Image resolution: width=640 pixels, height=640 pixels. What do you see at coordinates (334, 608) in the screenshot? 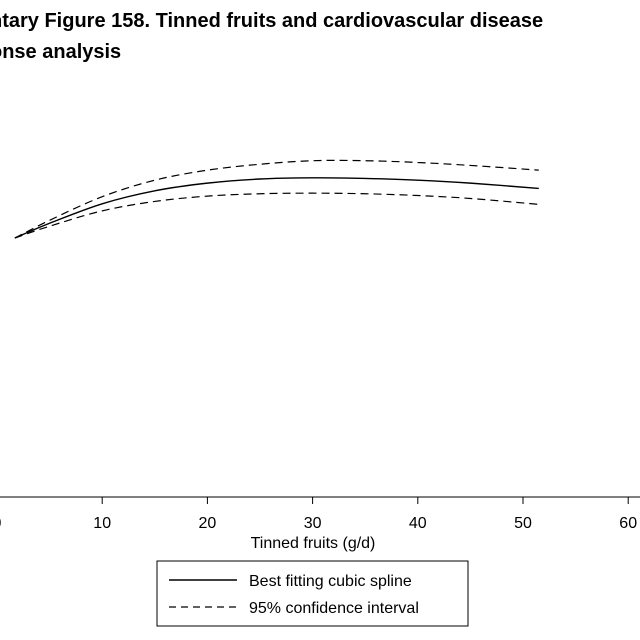
I see `legend-entry-2: 95% confidence interval` at bounding box center [334, 608].